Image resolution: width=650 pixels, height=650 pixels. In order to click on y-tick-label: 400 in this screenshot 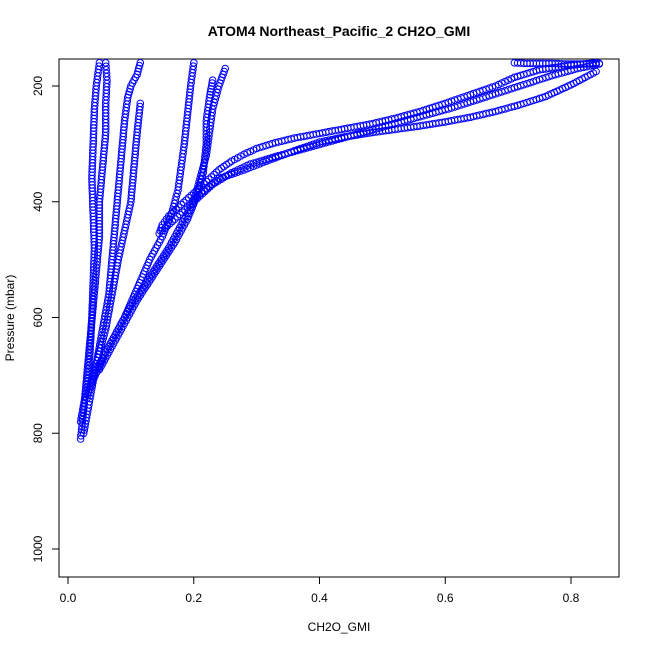, I will do `click(38, 201)`.